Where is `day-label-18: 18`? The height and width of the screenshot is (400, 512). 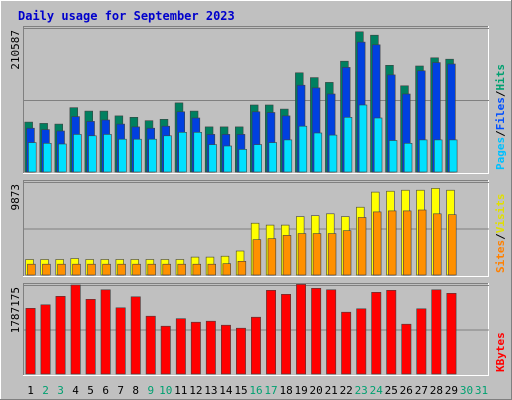
day-label-18: 18 is located at coordinates (285, 390).